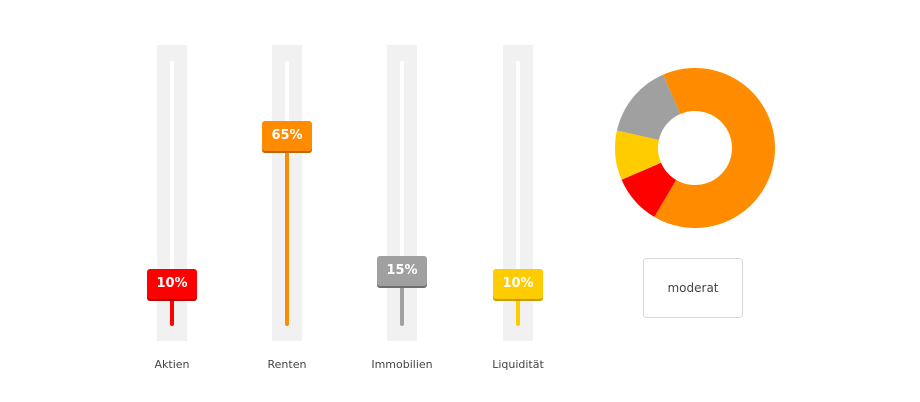 The width and height of the screenshot is (920, 402). Describe the element at coordinates (648, 107) in the screenshot. I see `donut-slice-immobilien` at that location.